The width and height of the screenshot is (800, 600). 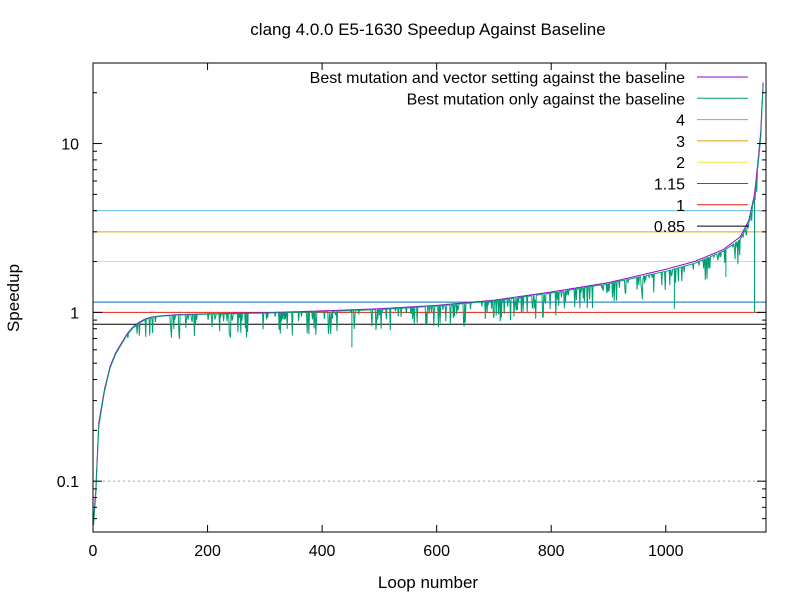 I want to click on legend-label-4: 4, so click(x=680, y=121).